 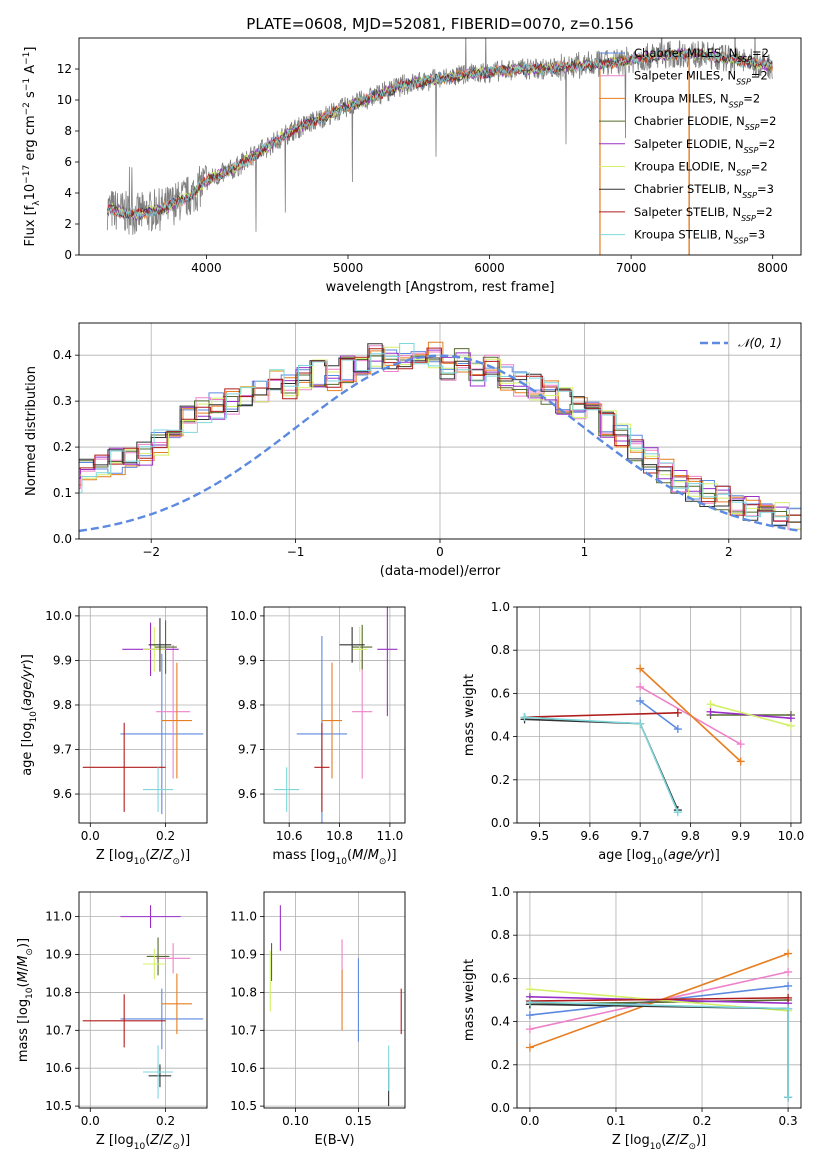 What do you see at coordinates (373, 855) in the screenshot?
I see `label-part: M` at bounding box center [373, 855].